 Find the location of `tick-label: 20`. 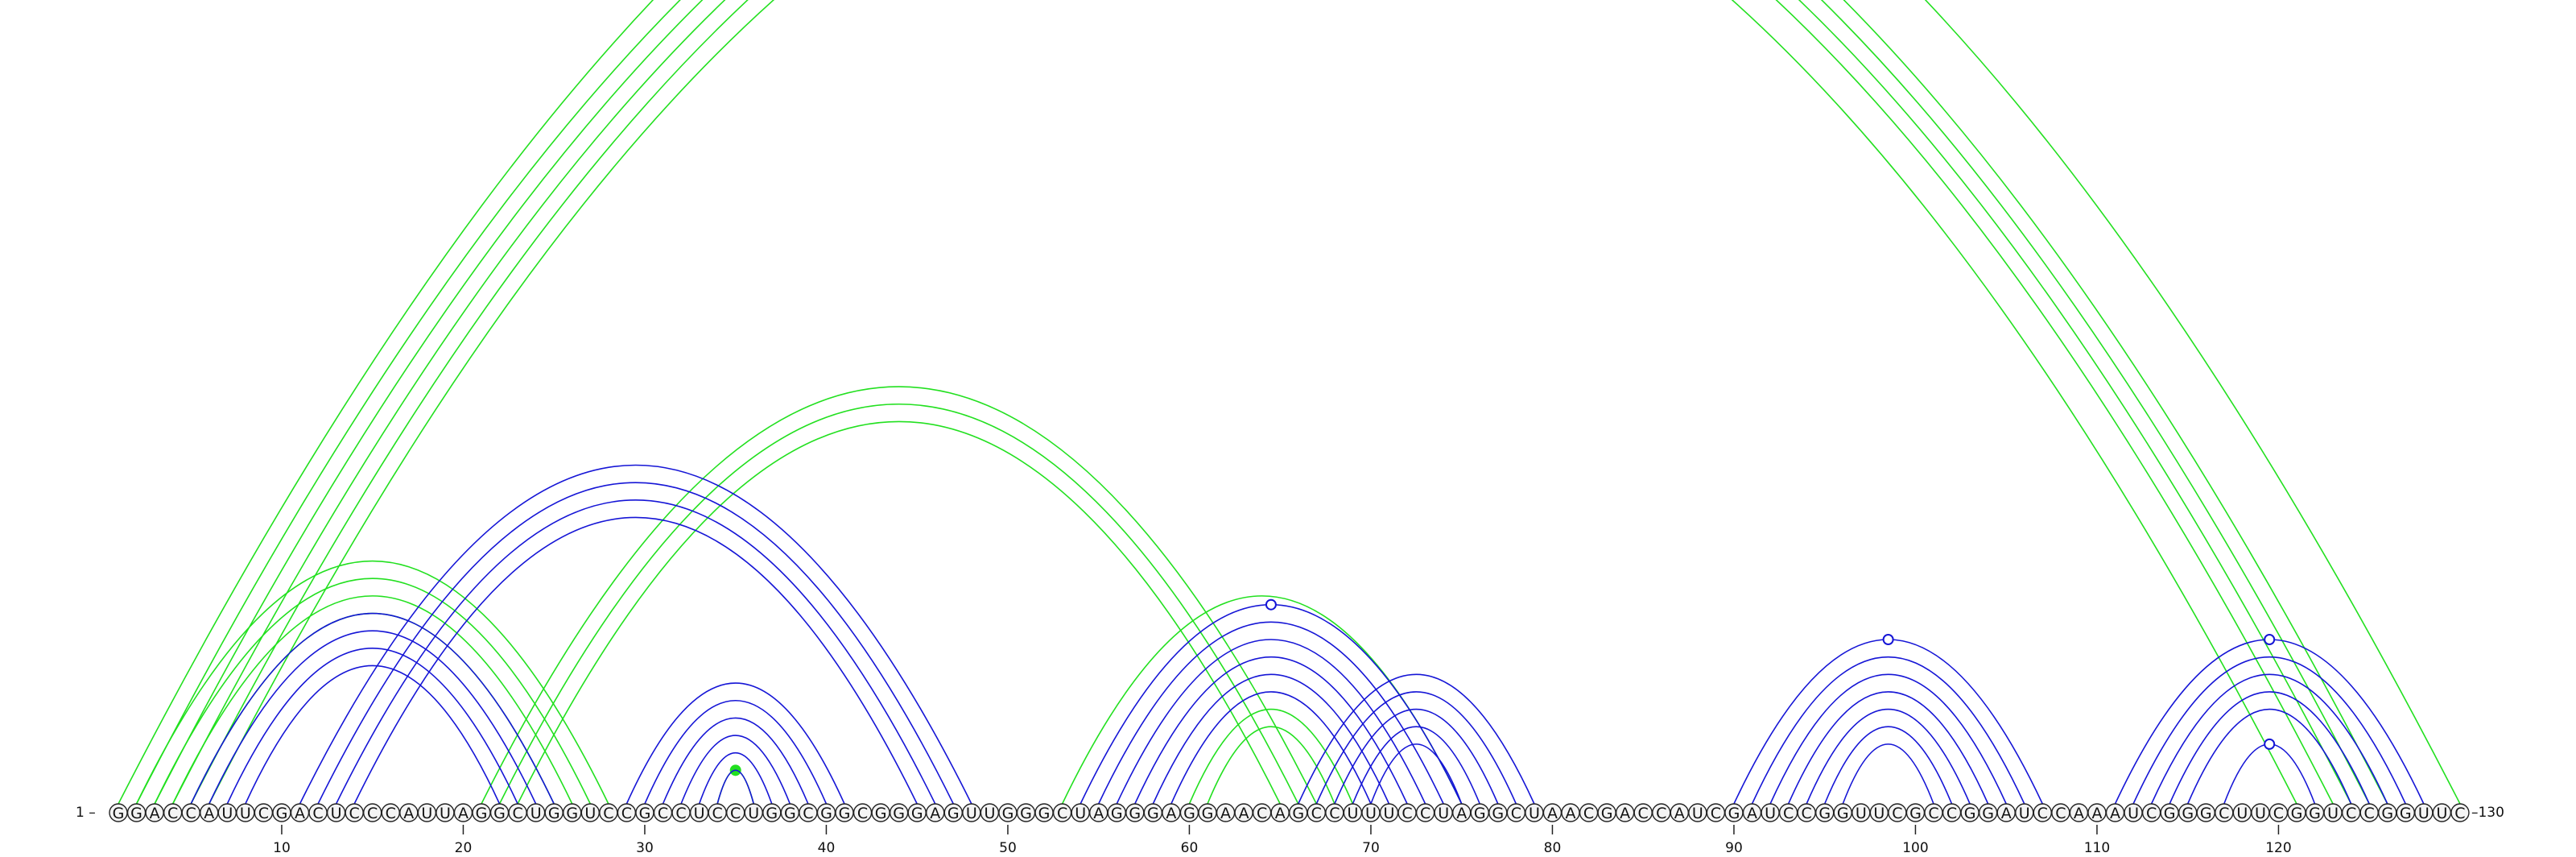

tick-label: 20 is located at coordinates (464, 848).